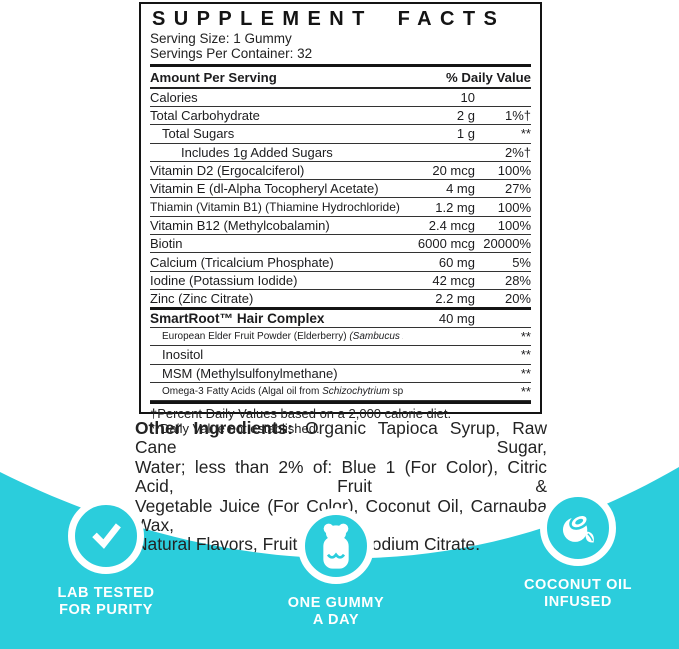 This screenshot has height=649, width=679. What do you see at coordinates (455, 299) in the screenshot?
I see `nutrient-amount: 2.2 mg` at bounding box center [455, 299].